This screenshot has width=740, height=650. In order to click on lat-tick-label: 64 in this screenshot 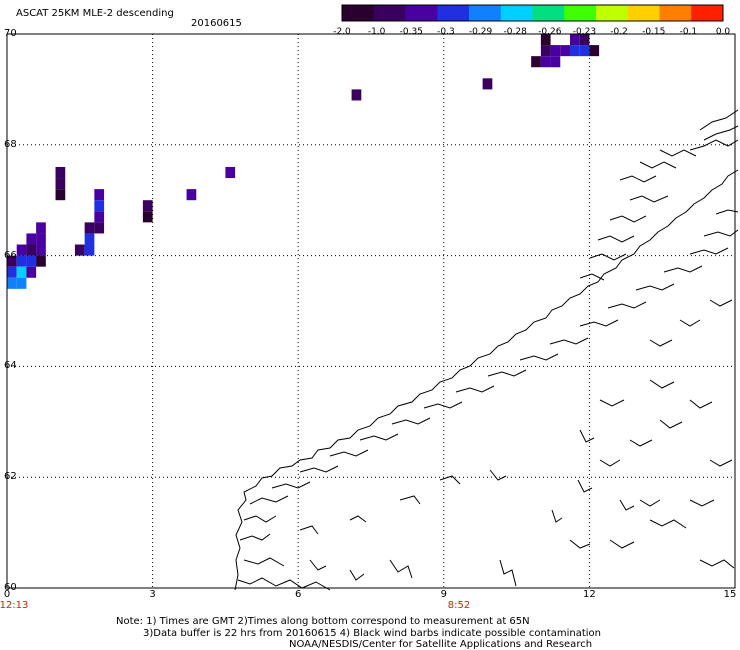, I will do `click(10, 366)`.